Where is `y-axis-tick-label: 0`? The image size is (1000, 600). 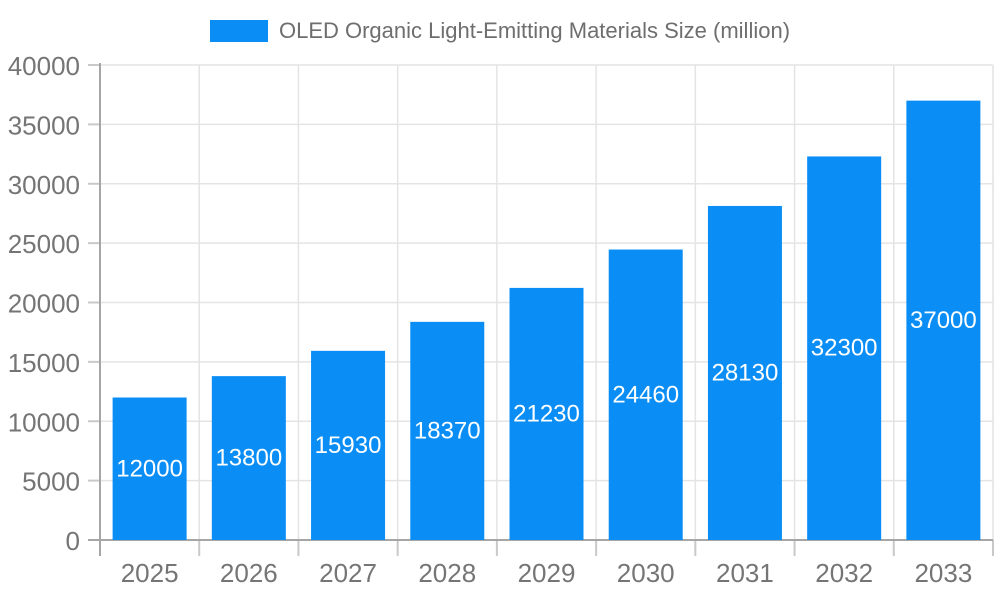 y-axis-tick-label: 0 is located at coordinates (73, 541).